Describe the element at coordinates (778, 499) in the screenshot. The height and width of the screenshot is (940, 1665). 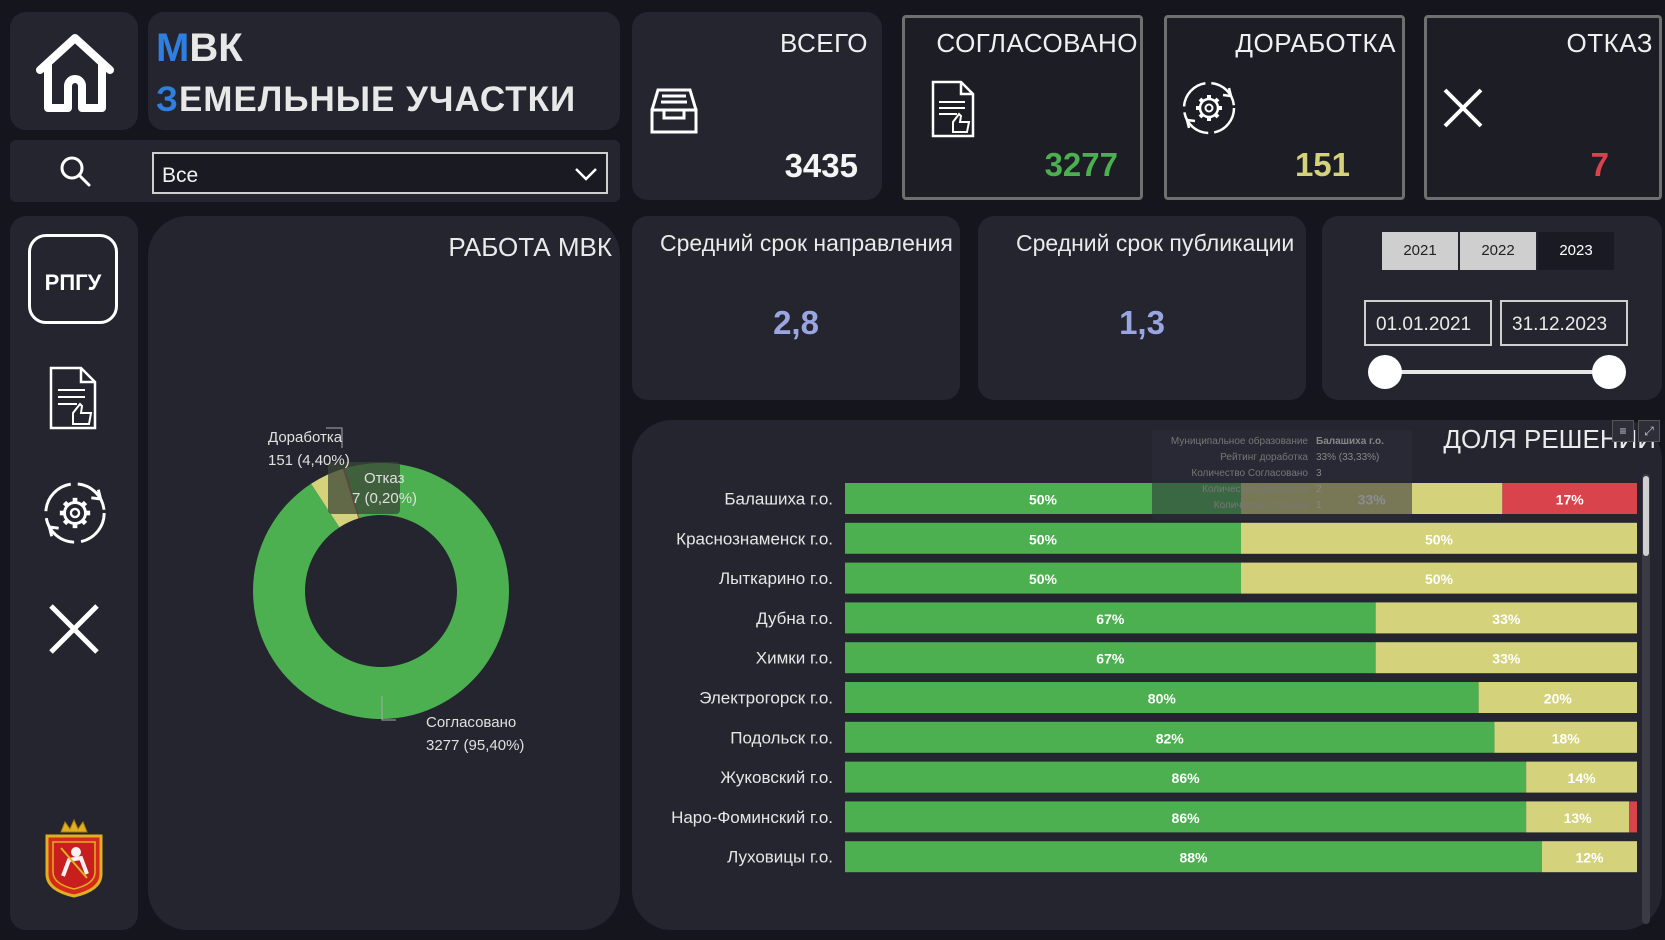
I see `bar-category-label: Балашиха г.о.` at that location.